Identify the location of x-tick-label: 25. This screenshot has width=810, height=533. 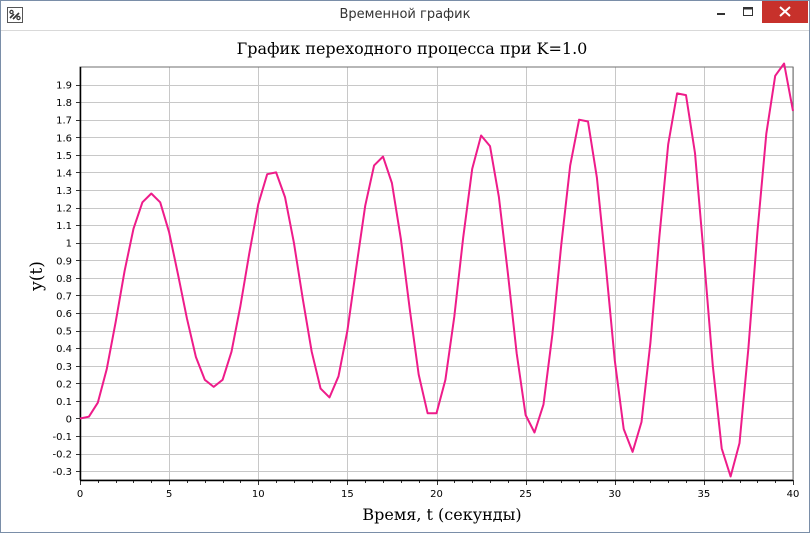
(525, 494).